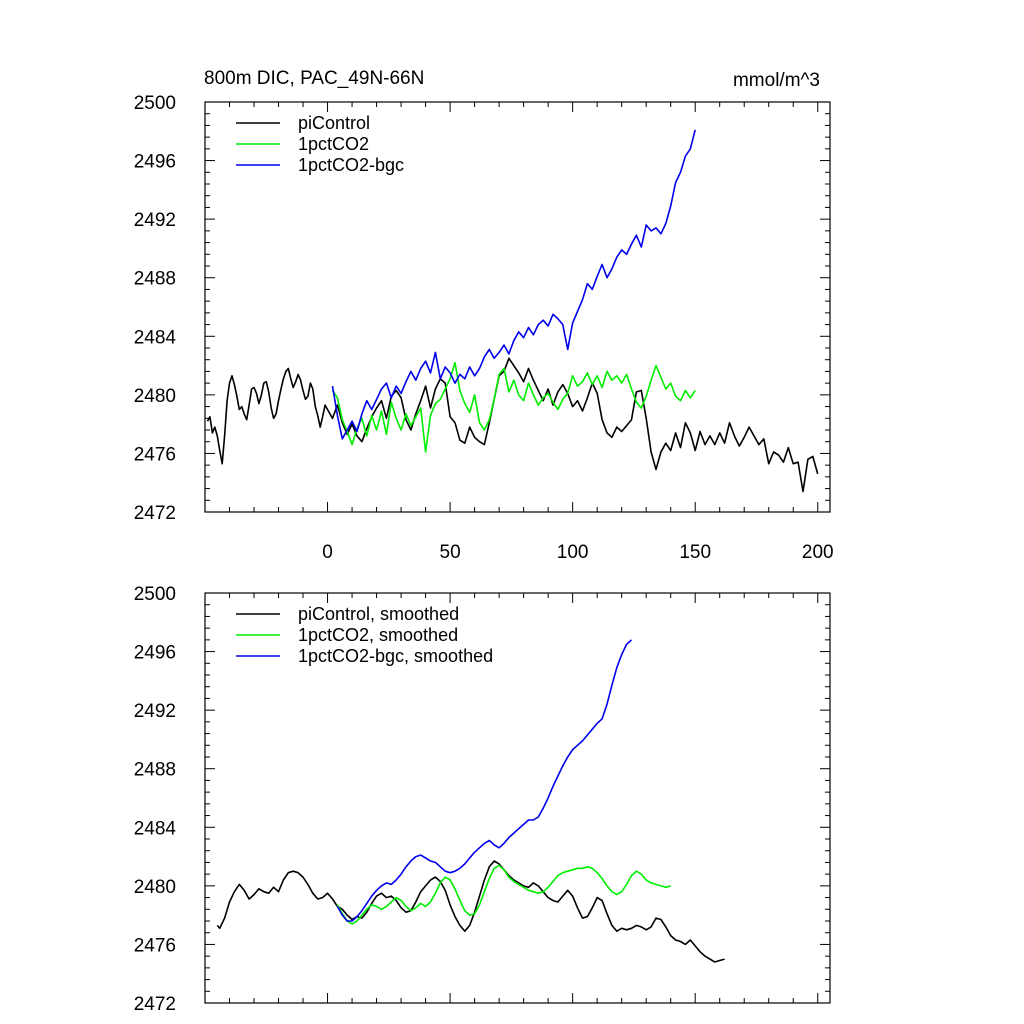  I want to click on series-line-picontrol-smoothed, so click(470, 911).